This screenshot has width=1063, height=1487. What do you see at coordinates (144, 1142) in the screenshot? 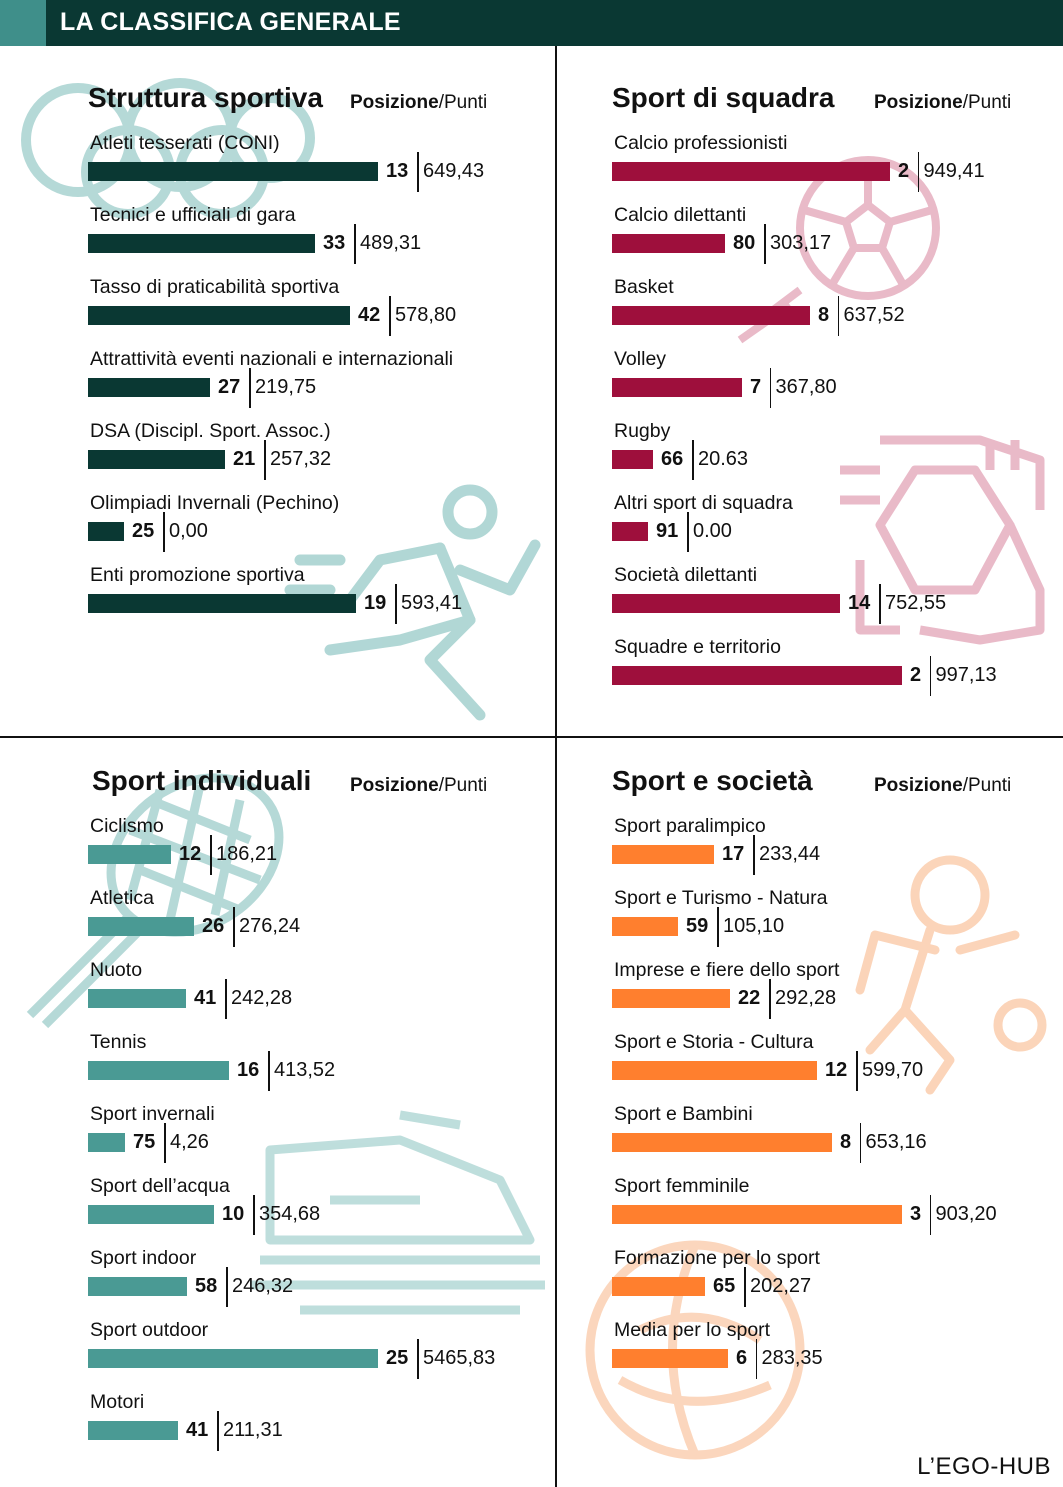
I see `rank-value: 75` at bounding box center [144, 1142].